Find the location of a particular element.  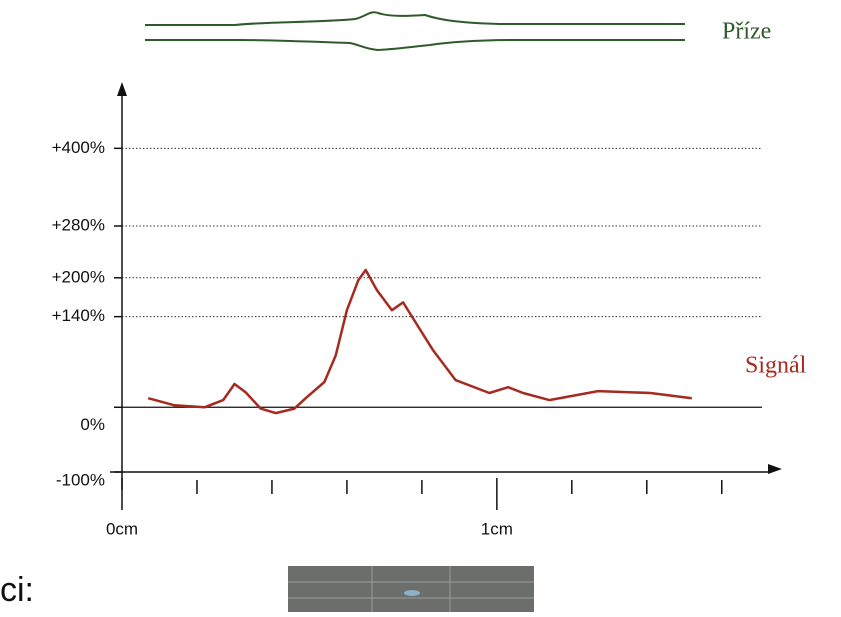

y-tick-label: +200% is located at coordinates (78, 276).